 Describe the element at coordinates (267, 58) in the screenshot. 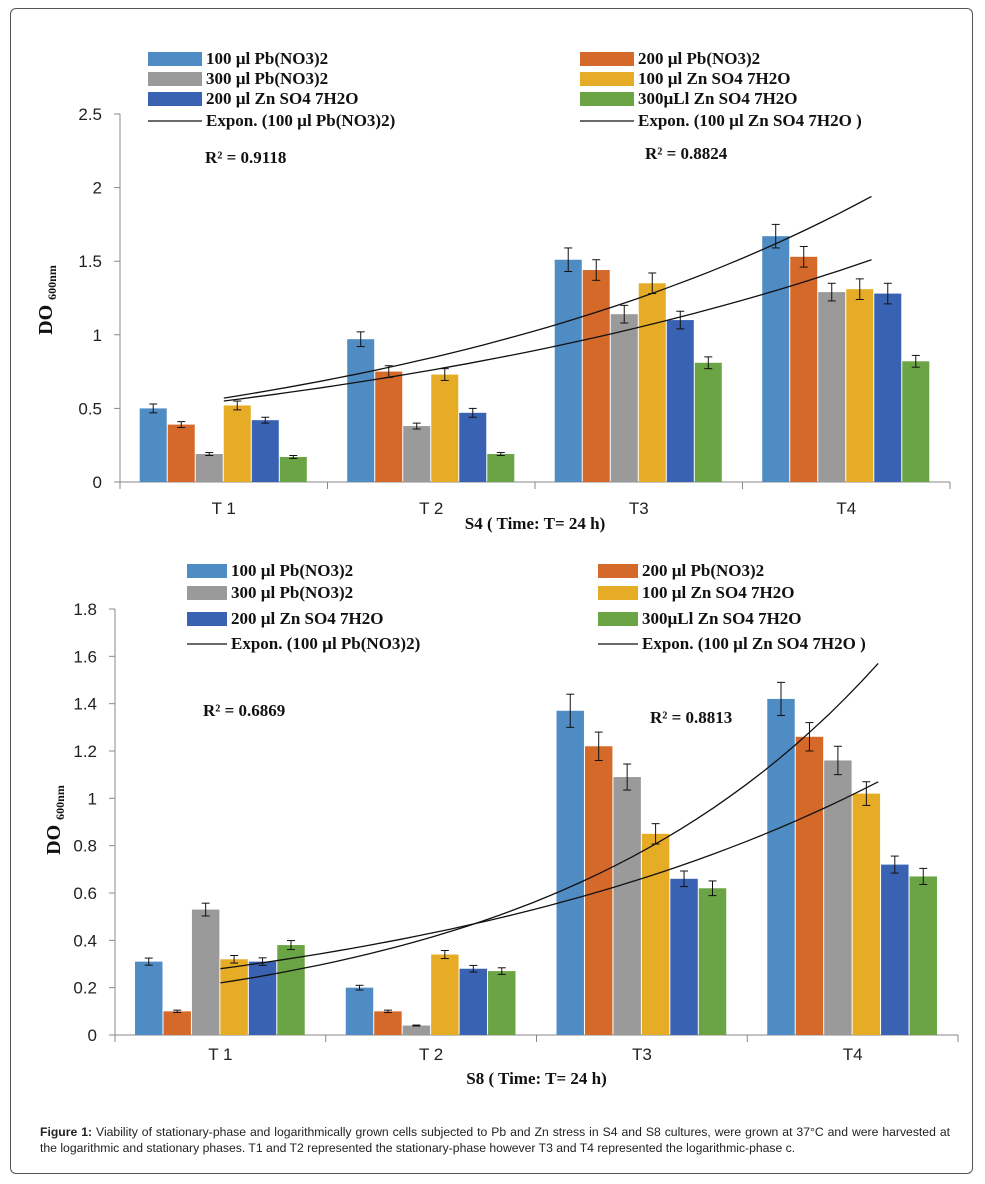

I see `legend-label-s4-0: 100 µl Pb(NO3)2` at that location.